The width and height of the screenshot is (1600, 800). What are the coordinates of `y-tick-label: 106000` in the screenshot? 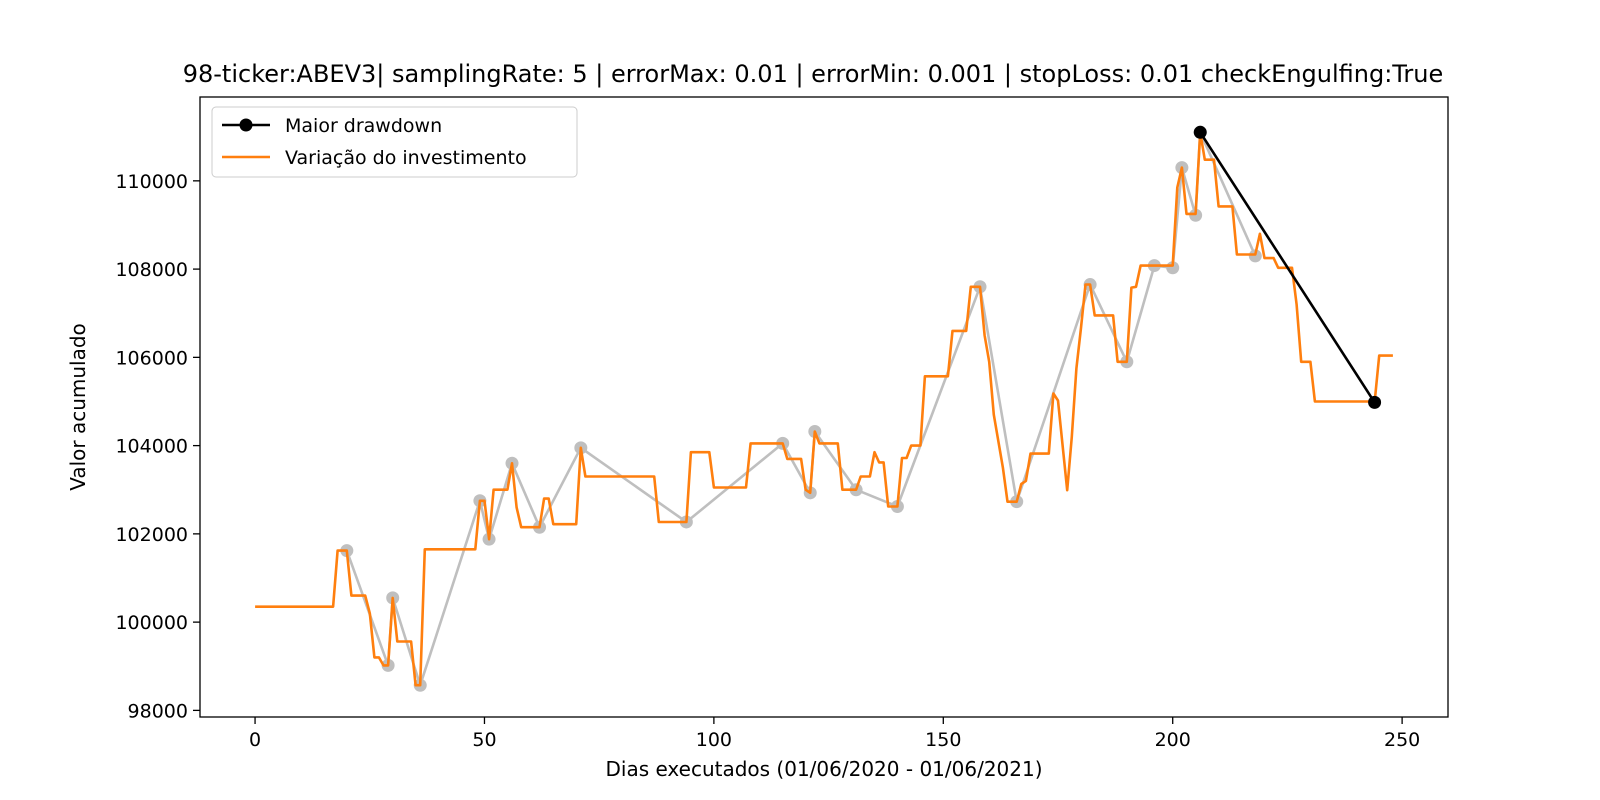 It's located at (151, 358).